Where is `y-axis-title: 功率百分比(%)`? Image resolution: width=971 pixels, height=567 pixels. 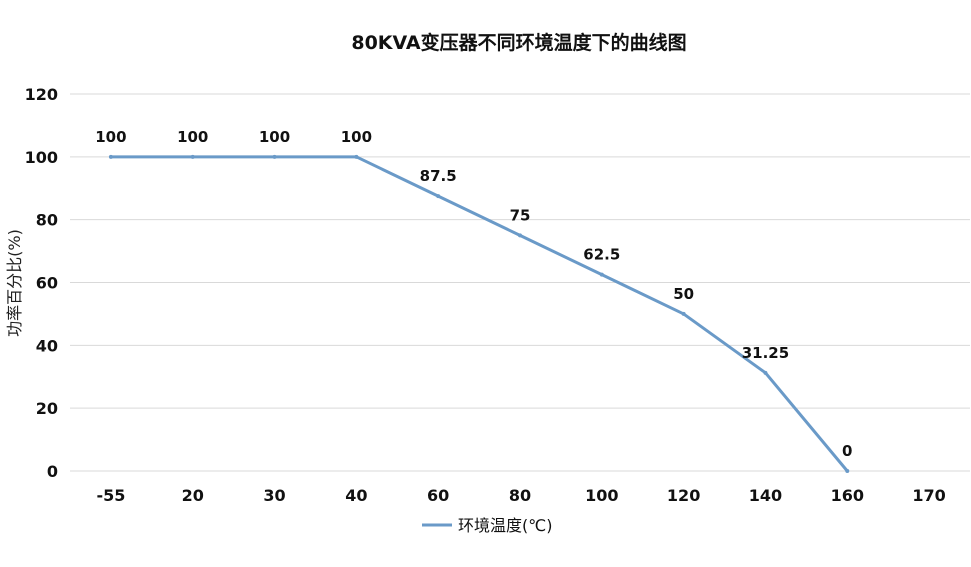 y-axis-title: 功率百分比(%) is located at coordinates (14, 283).